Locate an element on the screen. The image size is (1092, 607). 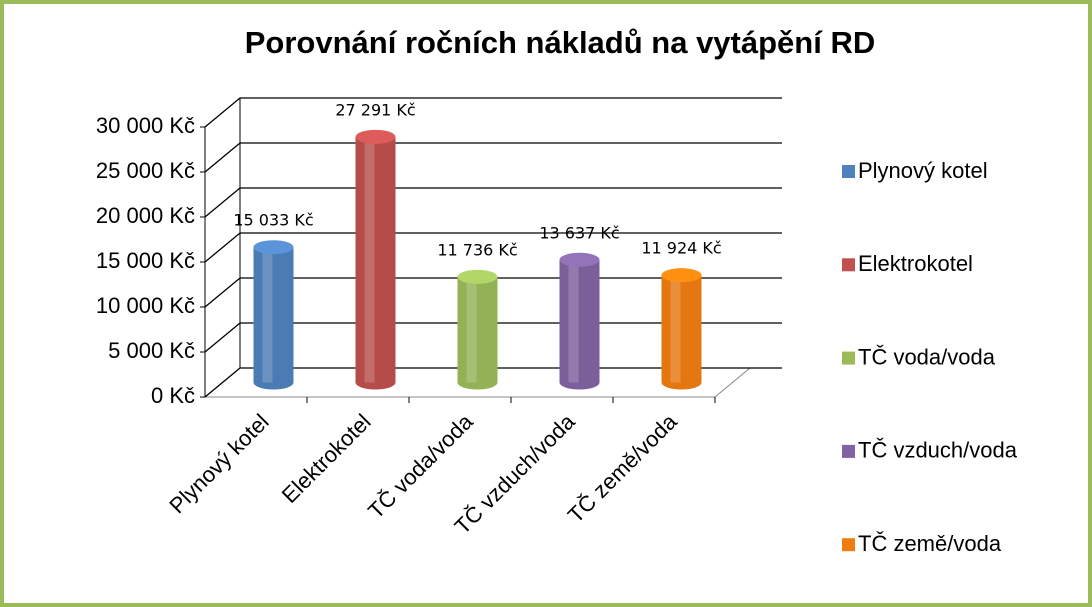
value-label: 11 924 Kč is located at coordinates (681, 248).